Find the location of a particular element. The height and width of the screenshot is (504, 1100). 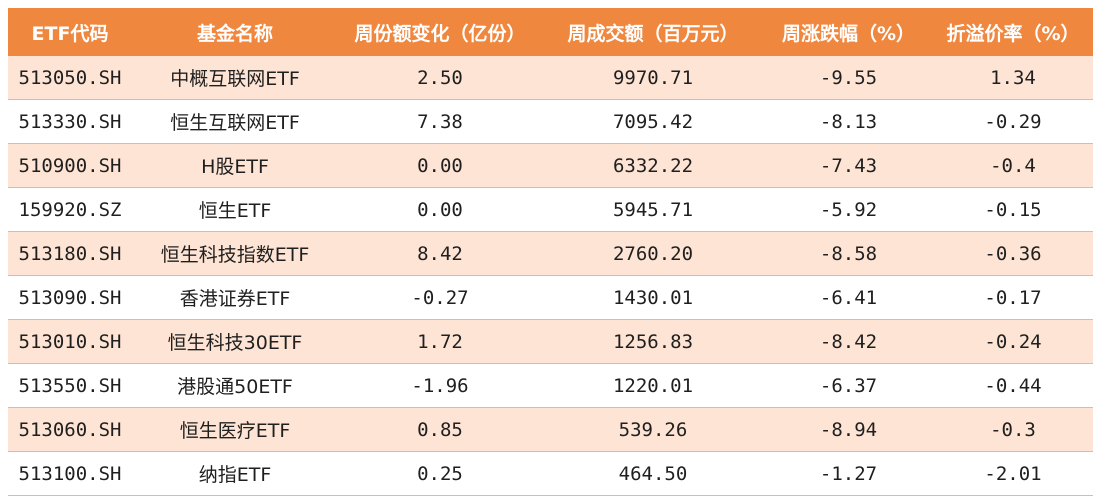

table-row: 159920.SZ 恒生ETF 0.00 5945.71 -5.92 -0.15 is located at coordinates (550, 209).